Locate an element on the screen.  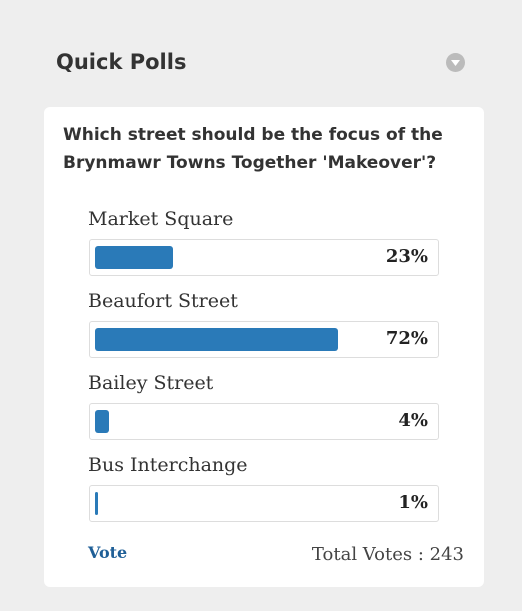
option-label: Bailey Street is located at coordinates (151, 383).